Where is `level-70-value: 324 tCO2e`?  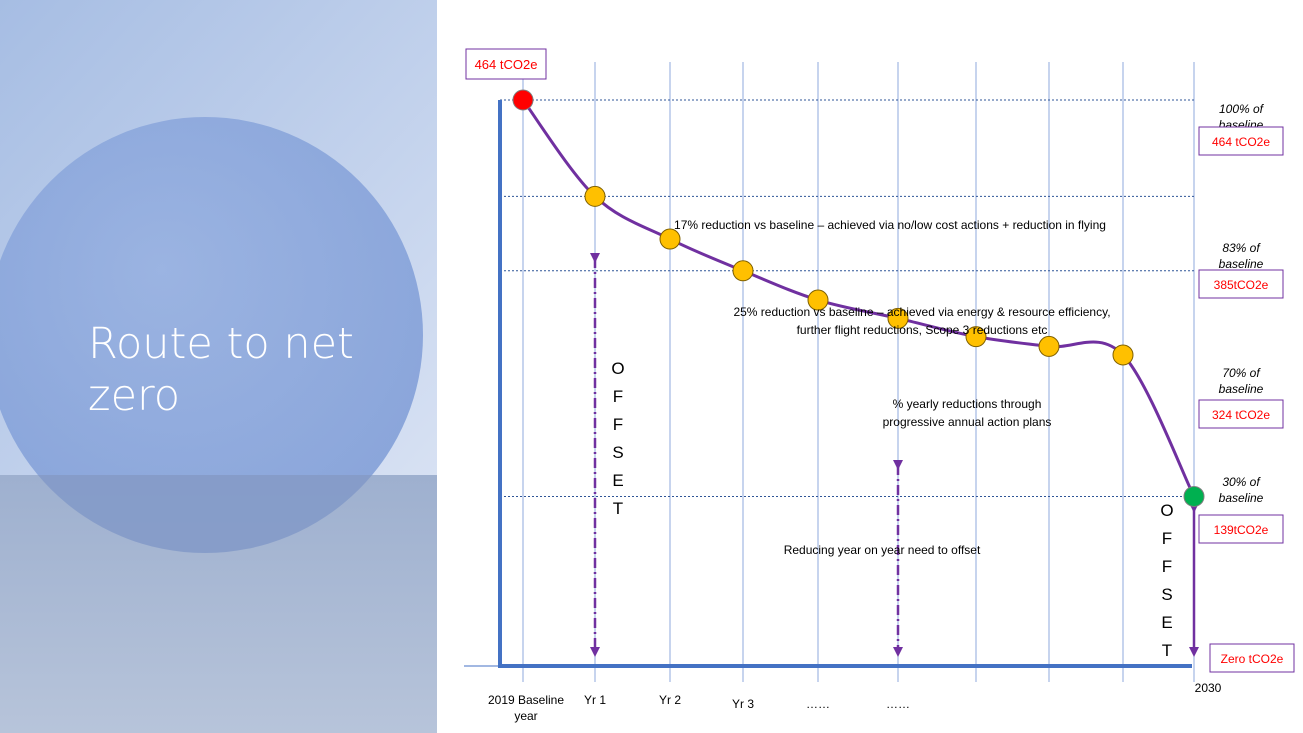 level-70-value: 324 tCO2e is located at coordinates (1241, 415).